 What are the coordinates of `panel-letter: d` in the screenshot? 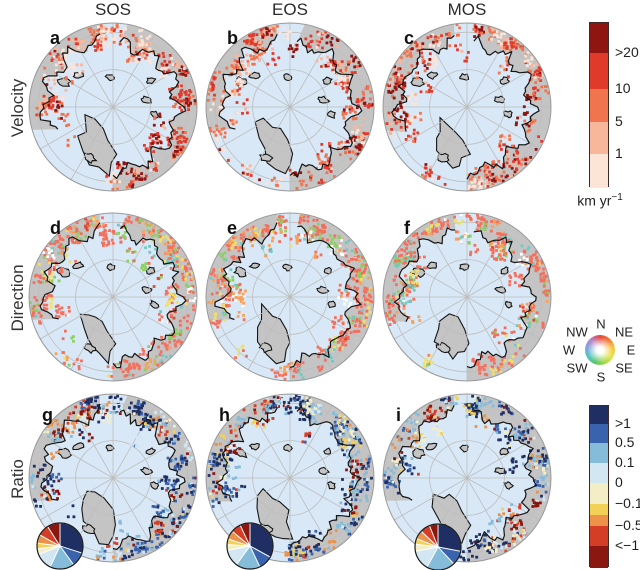 It's located at (55, 228).